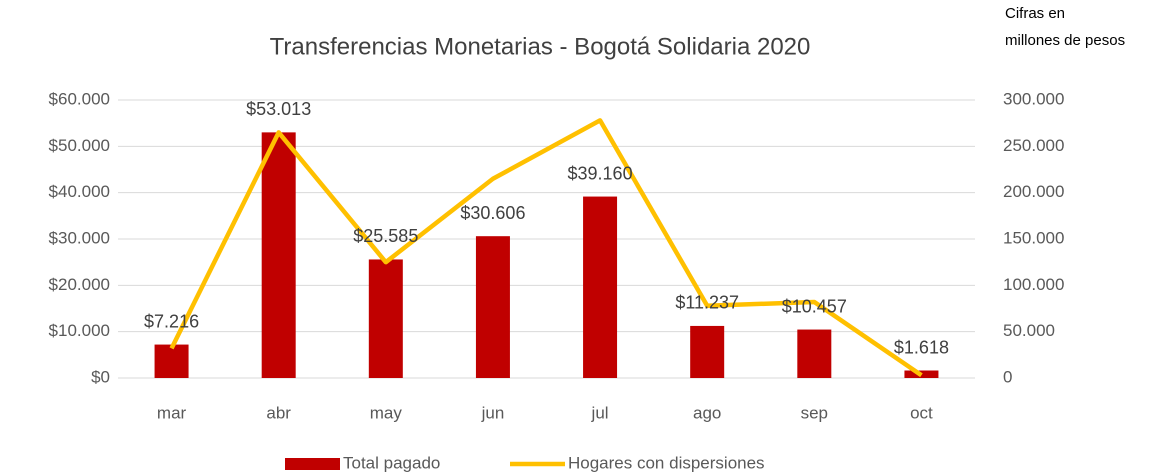  What do you see at coordinates (814, 412) in the screenshot?
I see `x-tick-label: sep` at bounding box center [814, 412].